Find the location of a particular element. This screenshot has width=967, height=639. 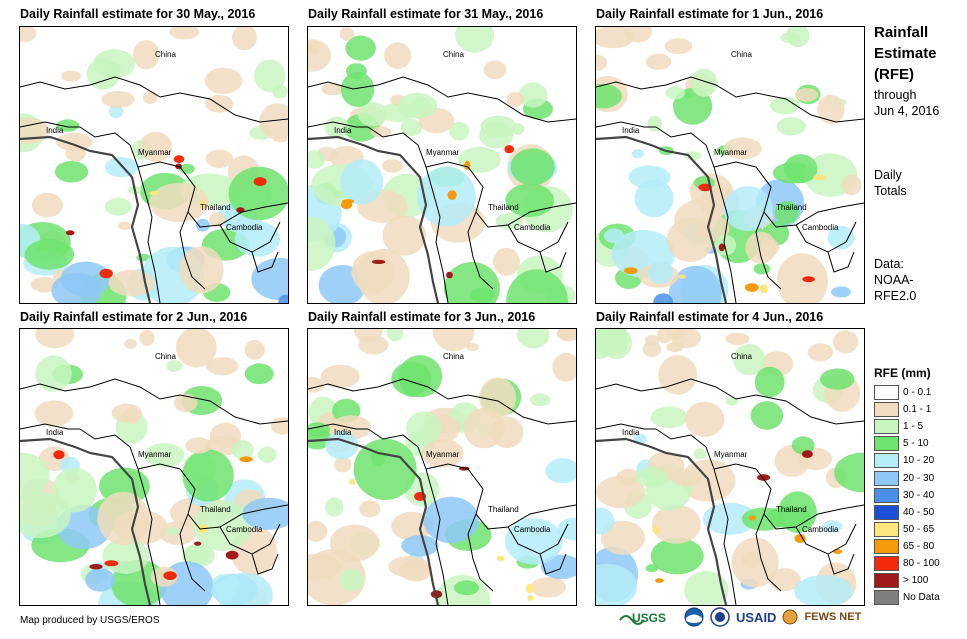

legend-item: 0.1 - 1 is located at coordinates (907, 409).